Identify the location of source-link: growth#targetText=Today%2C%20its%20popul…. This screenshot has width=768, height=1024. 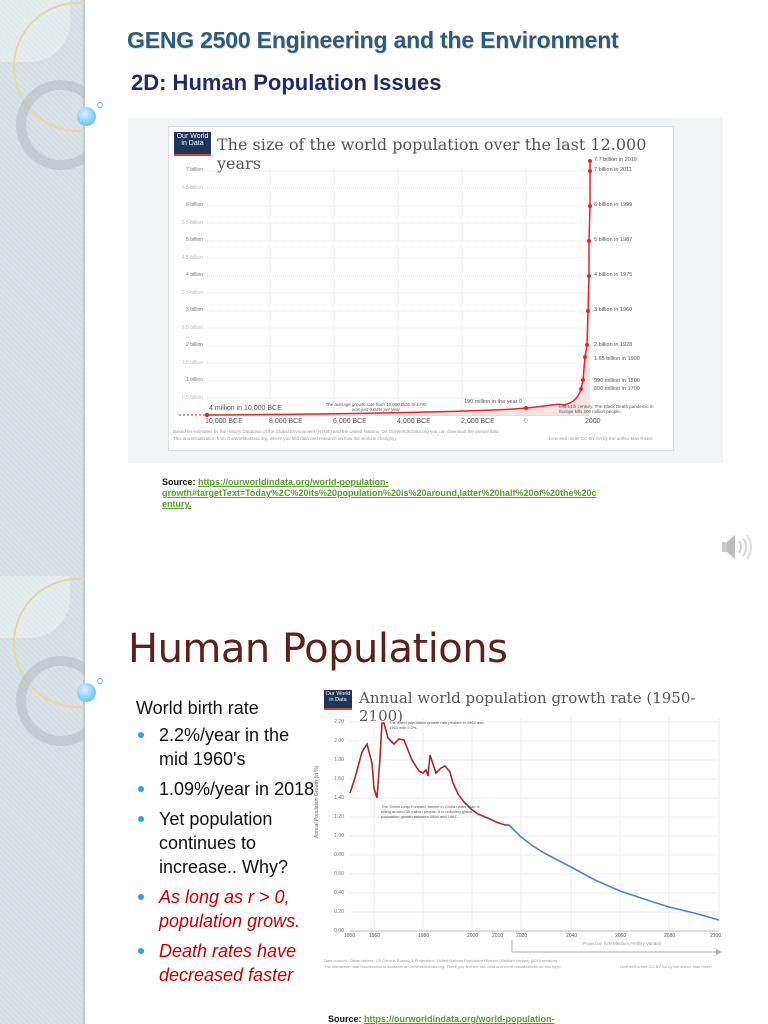
(379, 493).